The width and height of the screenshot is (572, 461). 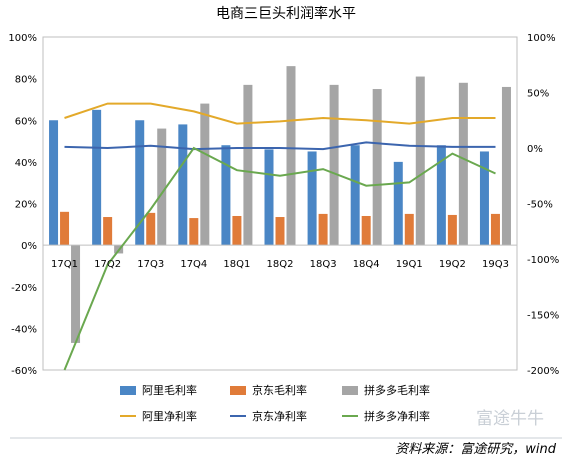 I want to click on bar-3-19Q3, so click(x=506, y=166).